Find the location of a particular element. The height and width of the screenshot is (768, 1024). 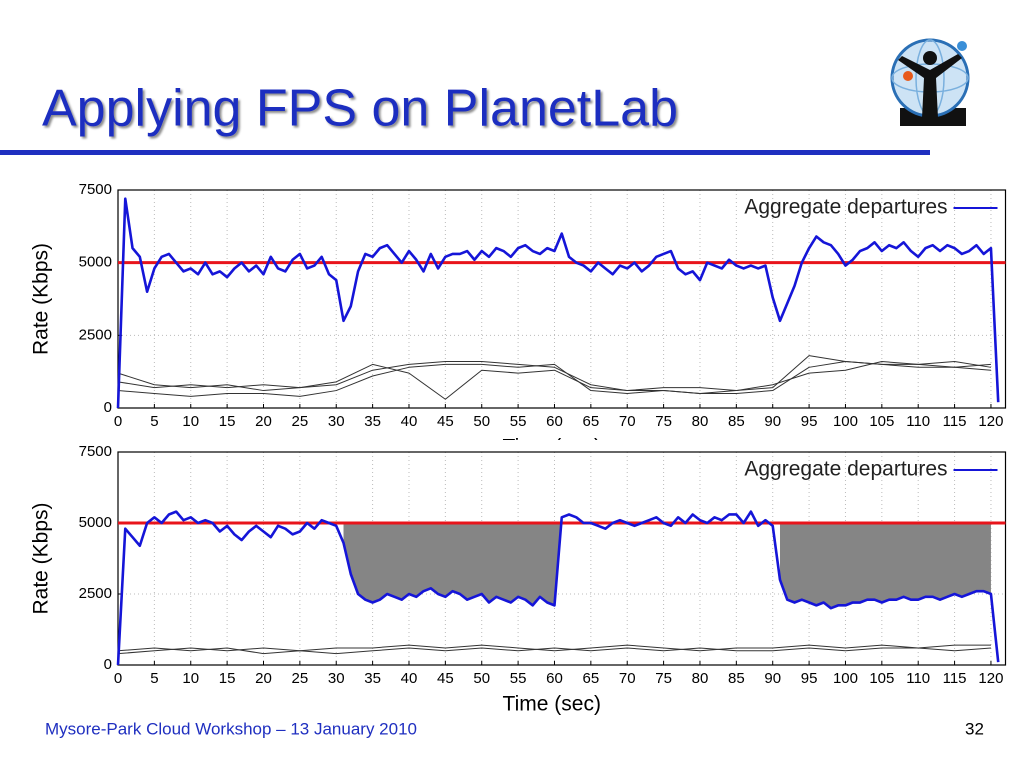

page-number: 32 is located at coordinates (974, 728).